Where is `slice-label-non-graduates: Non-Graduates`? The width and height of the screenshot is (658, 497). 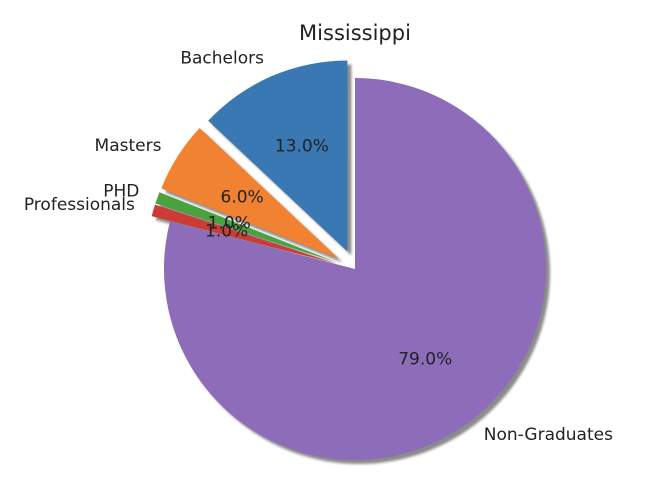 slice-label-non-graduates: Non-Graduates is located at coordinates (548, 435).